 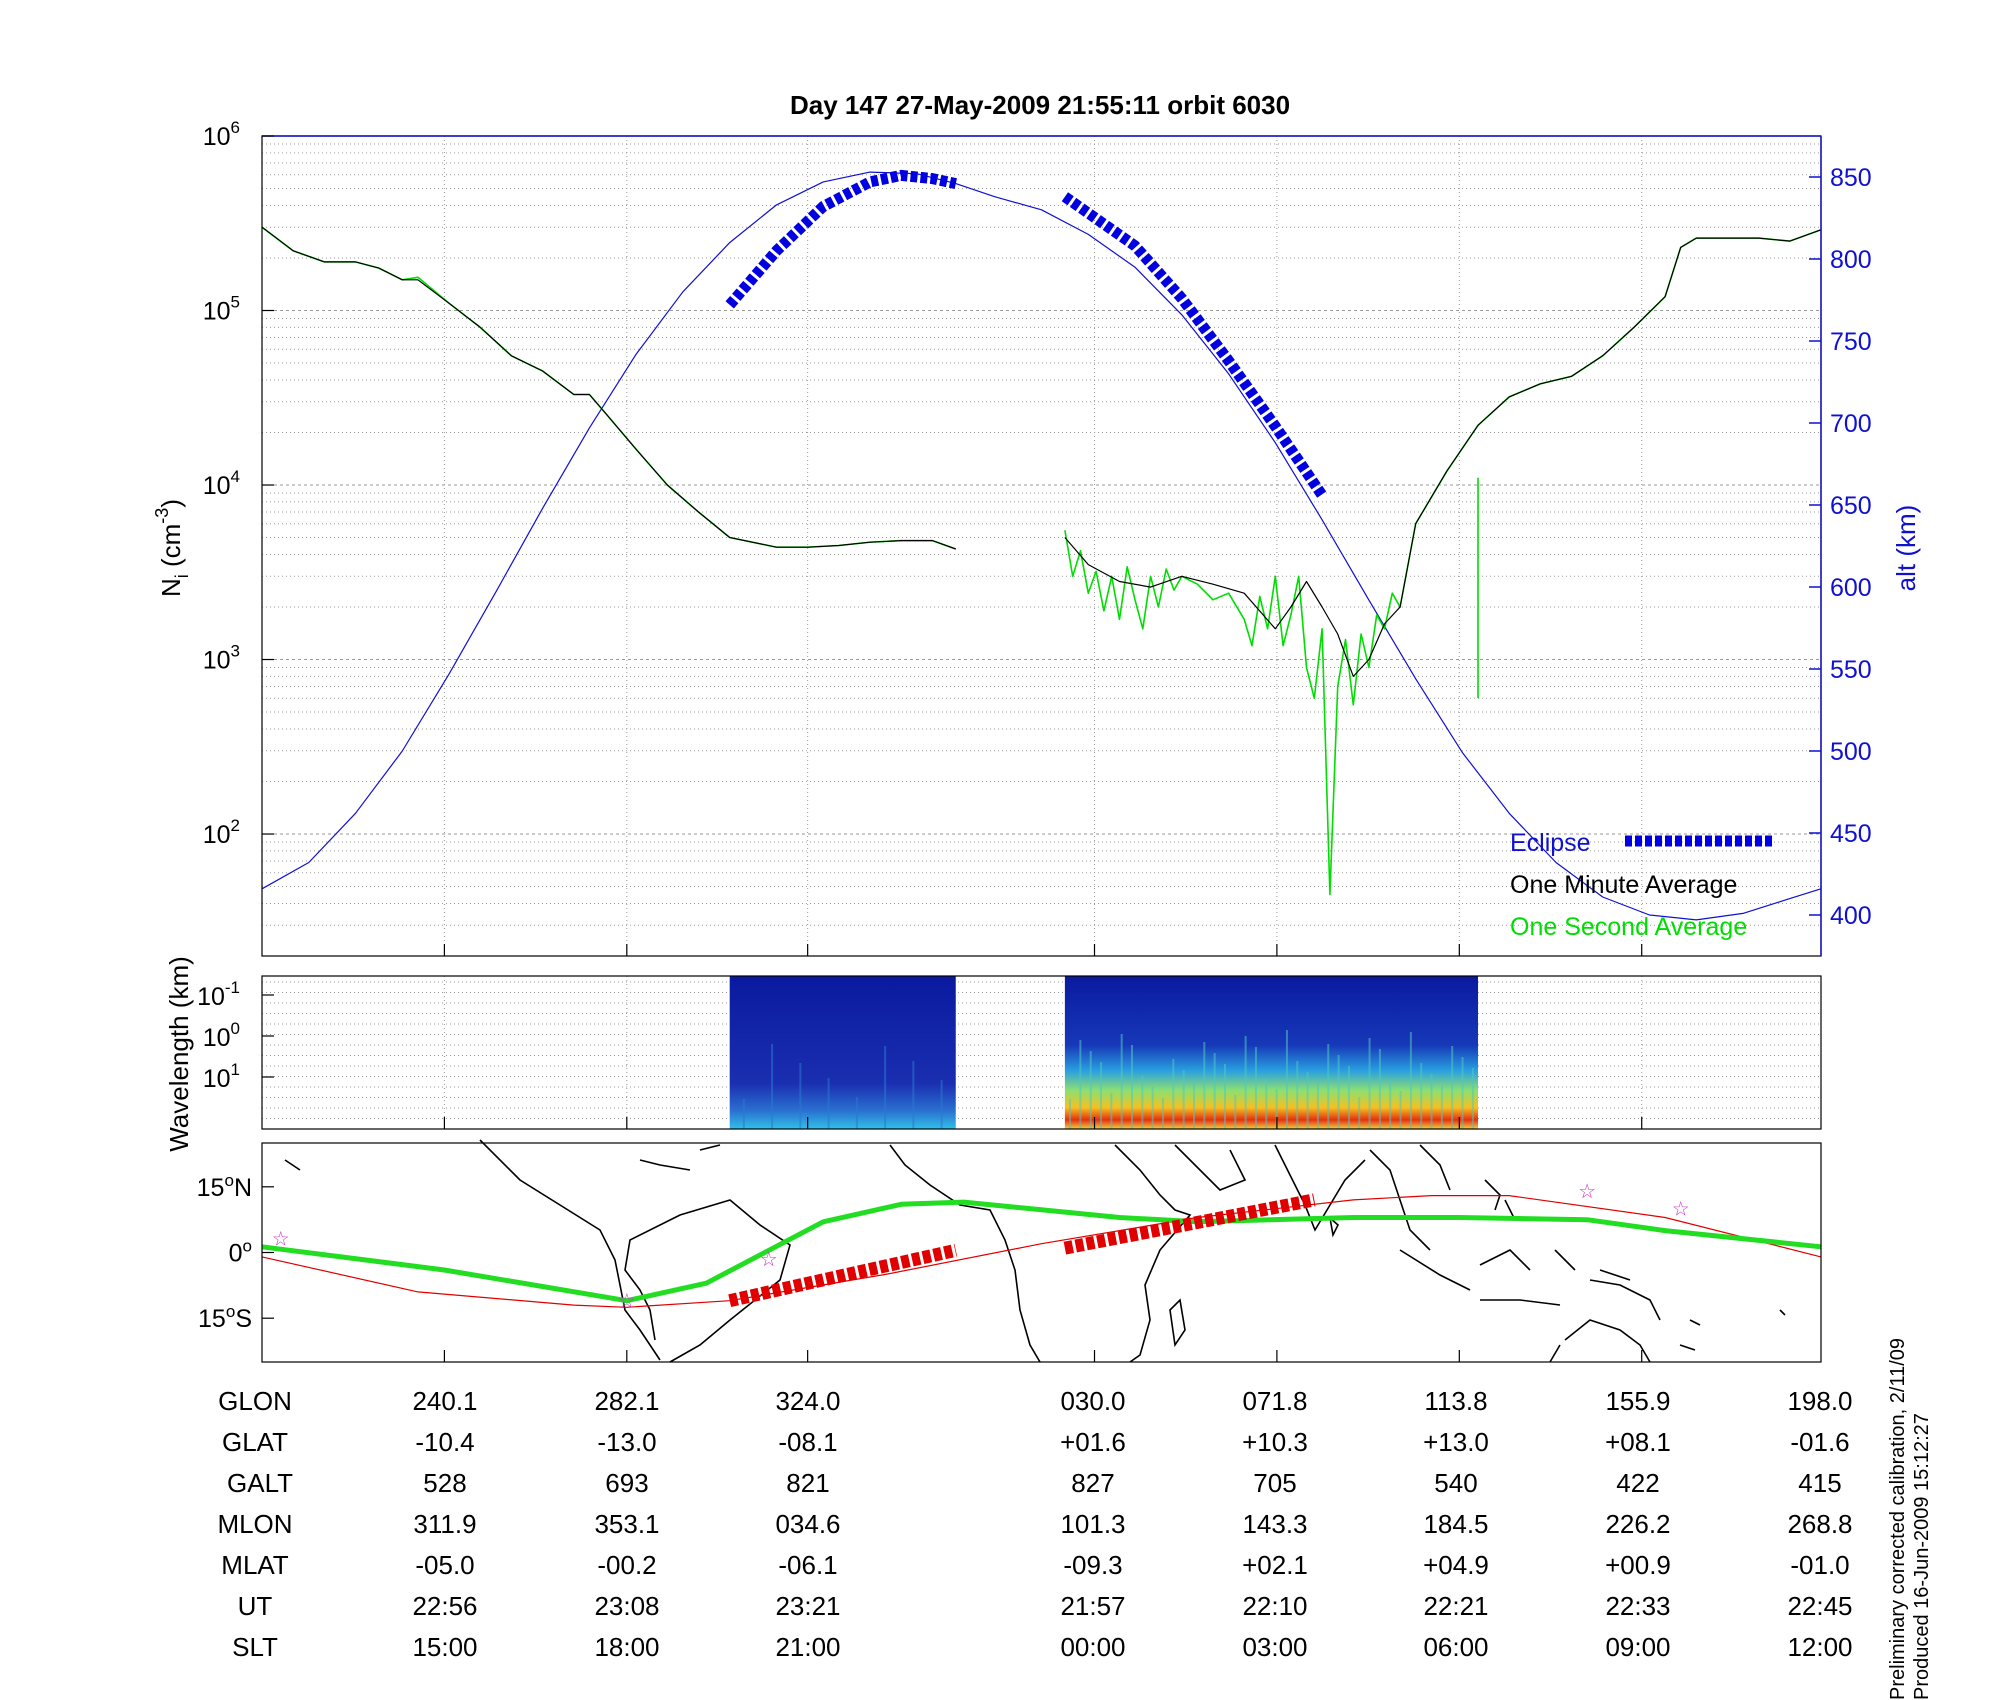 What do you see at coordinates (1851, 752) in the screenshot?
I see `right-tick-label: 500` at bounding box center [1851, 752].